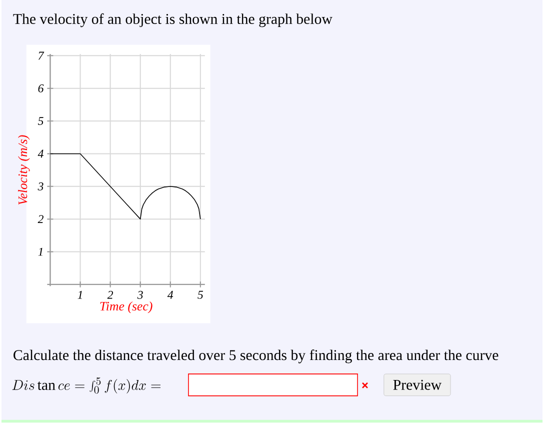 The image size is (544, 423). I want to click on y-tick-label: 6, so click(41, 88).